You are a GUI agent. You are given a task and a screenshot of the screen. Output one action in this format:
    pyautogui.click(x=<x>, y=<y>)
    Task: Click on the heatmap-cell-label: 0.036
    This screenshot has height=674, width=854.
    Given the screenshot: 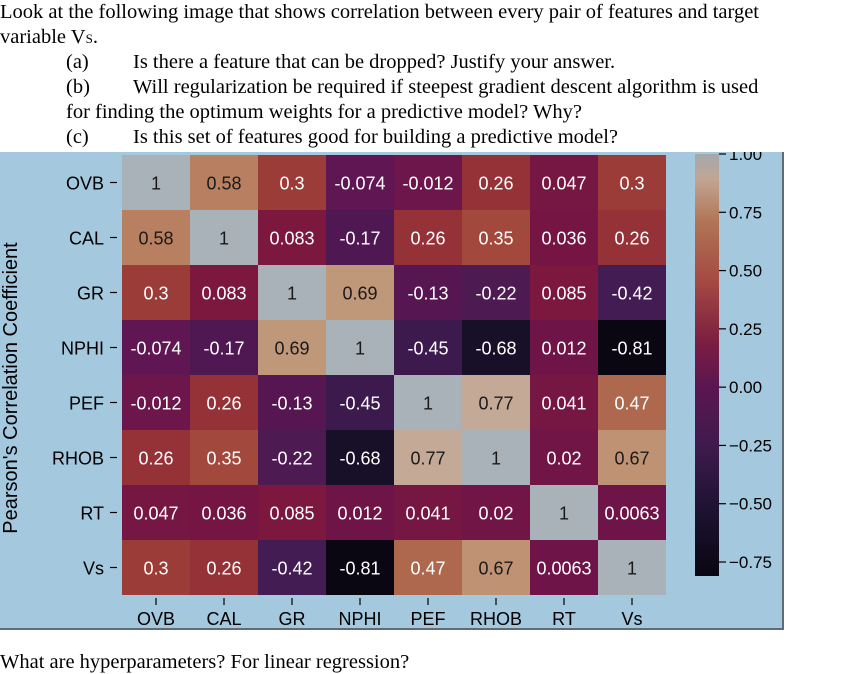 What is the action you would take?
    pyautogui.click(x=223, y=514)
    